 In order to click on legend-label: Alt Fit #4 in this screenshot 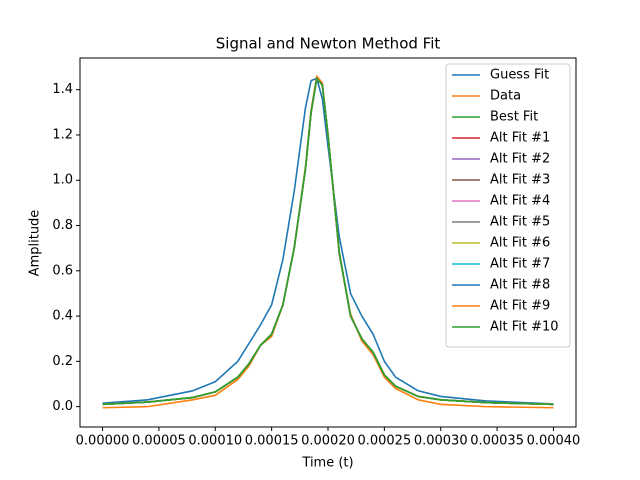, I will do `click(520, 201)`.